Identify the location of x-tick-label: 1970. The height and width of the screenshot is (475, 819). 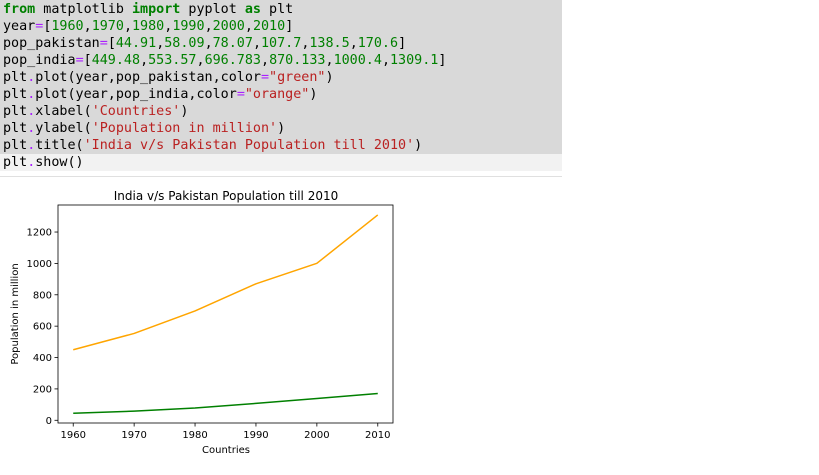
(133, 435).